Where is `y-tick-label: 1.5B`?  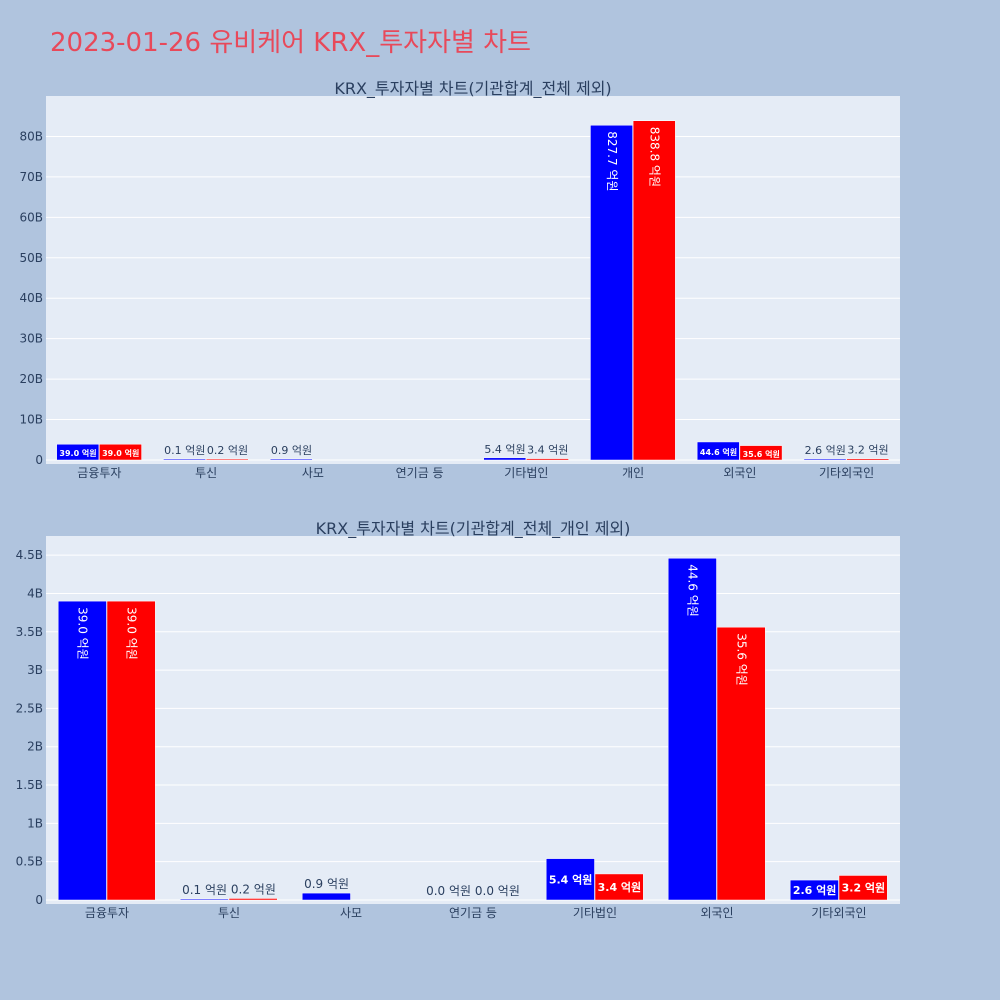 y-tick-label: 1.5B is located at coordinates (29, 785).